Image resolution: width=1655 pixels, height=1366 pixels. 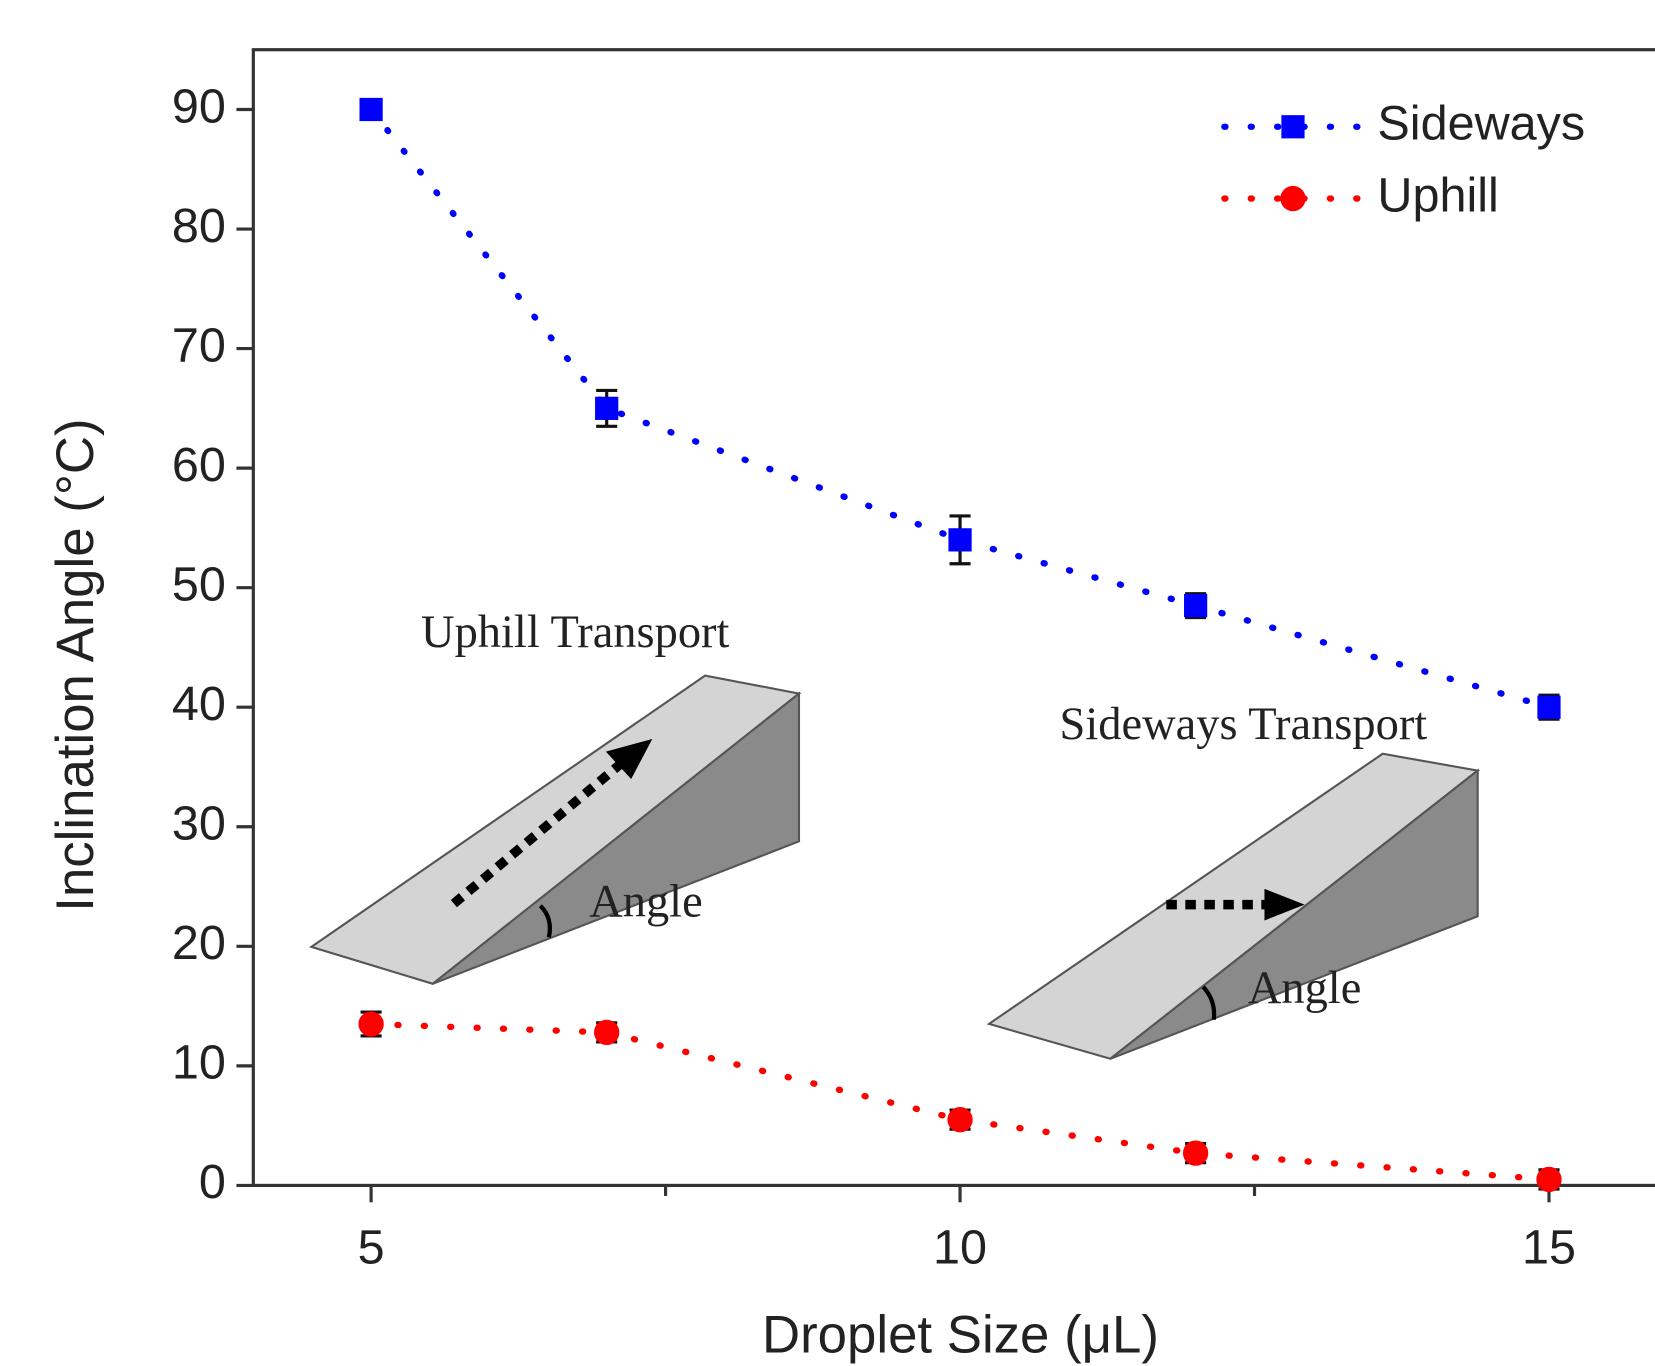 What do you see at coordinates (1233, 906) in the screenshot?
I see `sideways-illustration` at bounding box center [1233, 906].